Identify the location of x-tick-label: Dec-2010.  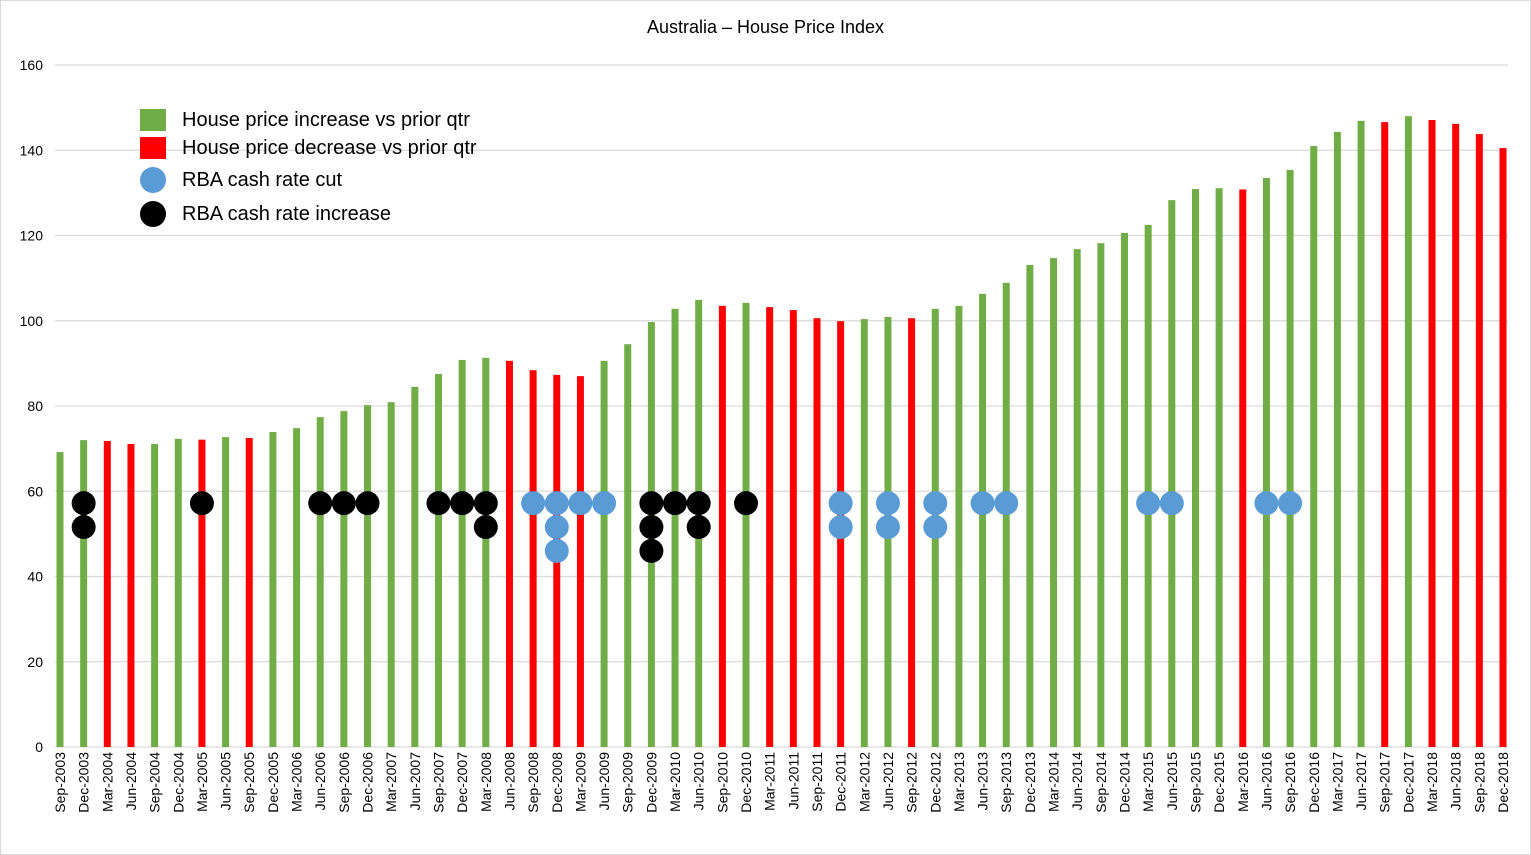
(746, 782).